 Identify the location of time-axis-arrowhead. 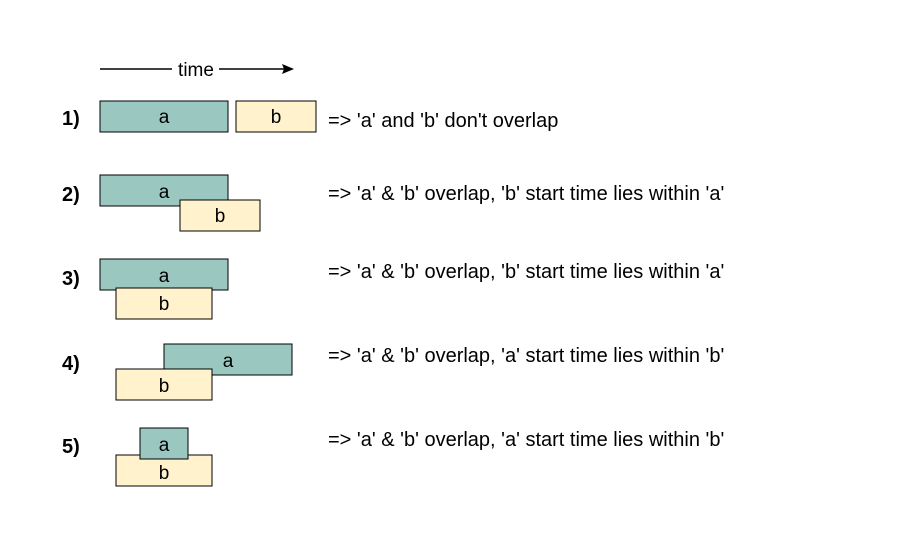
(288, 69).